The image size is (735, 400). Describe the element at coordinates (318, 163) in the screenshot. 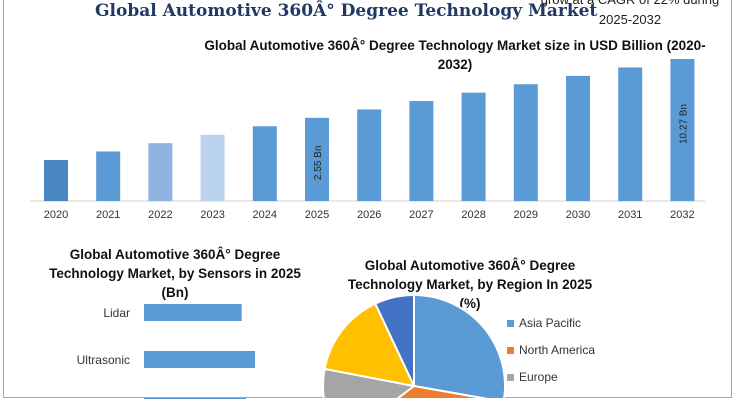

I see `data-label: 2.55 Bn` at that location.